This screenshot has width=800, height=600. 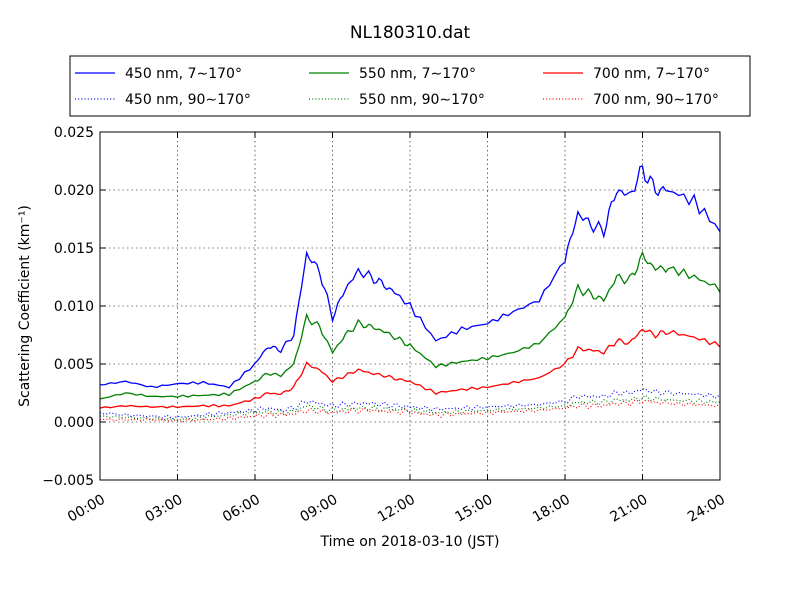 What do you see at coordinates (396, 509) in the screenshot?
I see `x-tick-label: 12:00` at bounding box center [396, 509].